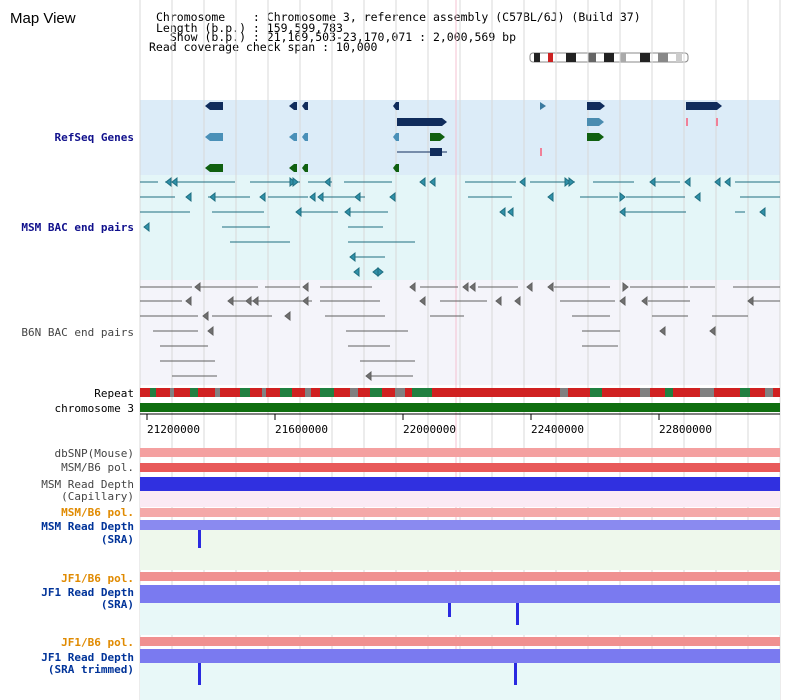 This screenshot has height=700, width=800. I want to click on track-label-dbsnp: dbSNP(Mouse), so click(94, 453).